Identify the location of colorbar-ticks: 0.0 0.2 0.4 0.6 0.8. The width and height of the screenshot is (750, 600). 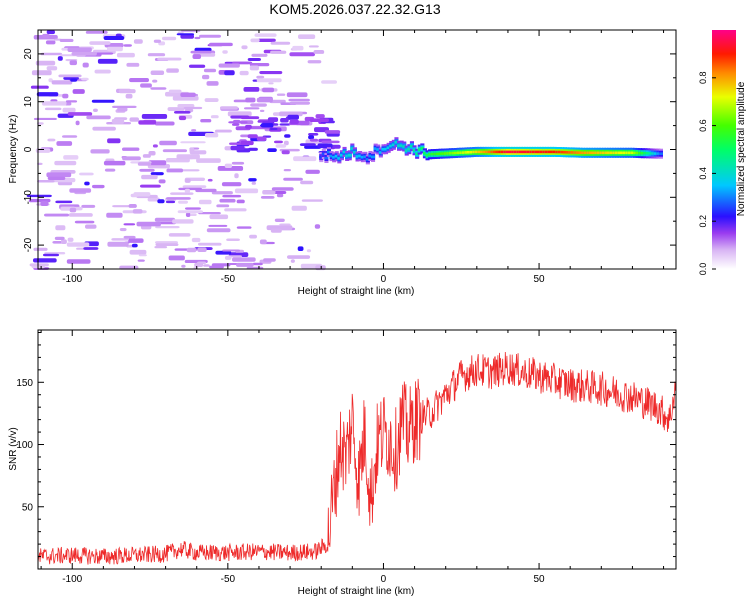
(707, 173).